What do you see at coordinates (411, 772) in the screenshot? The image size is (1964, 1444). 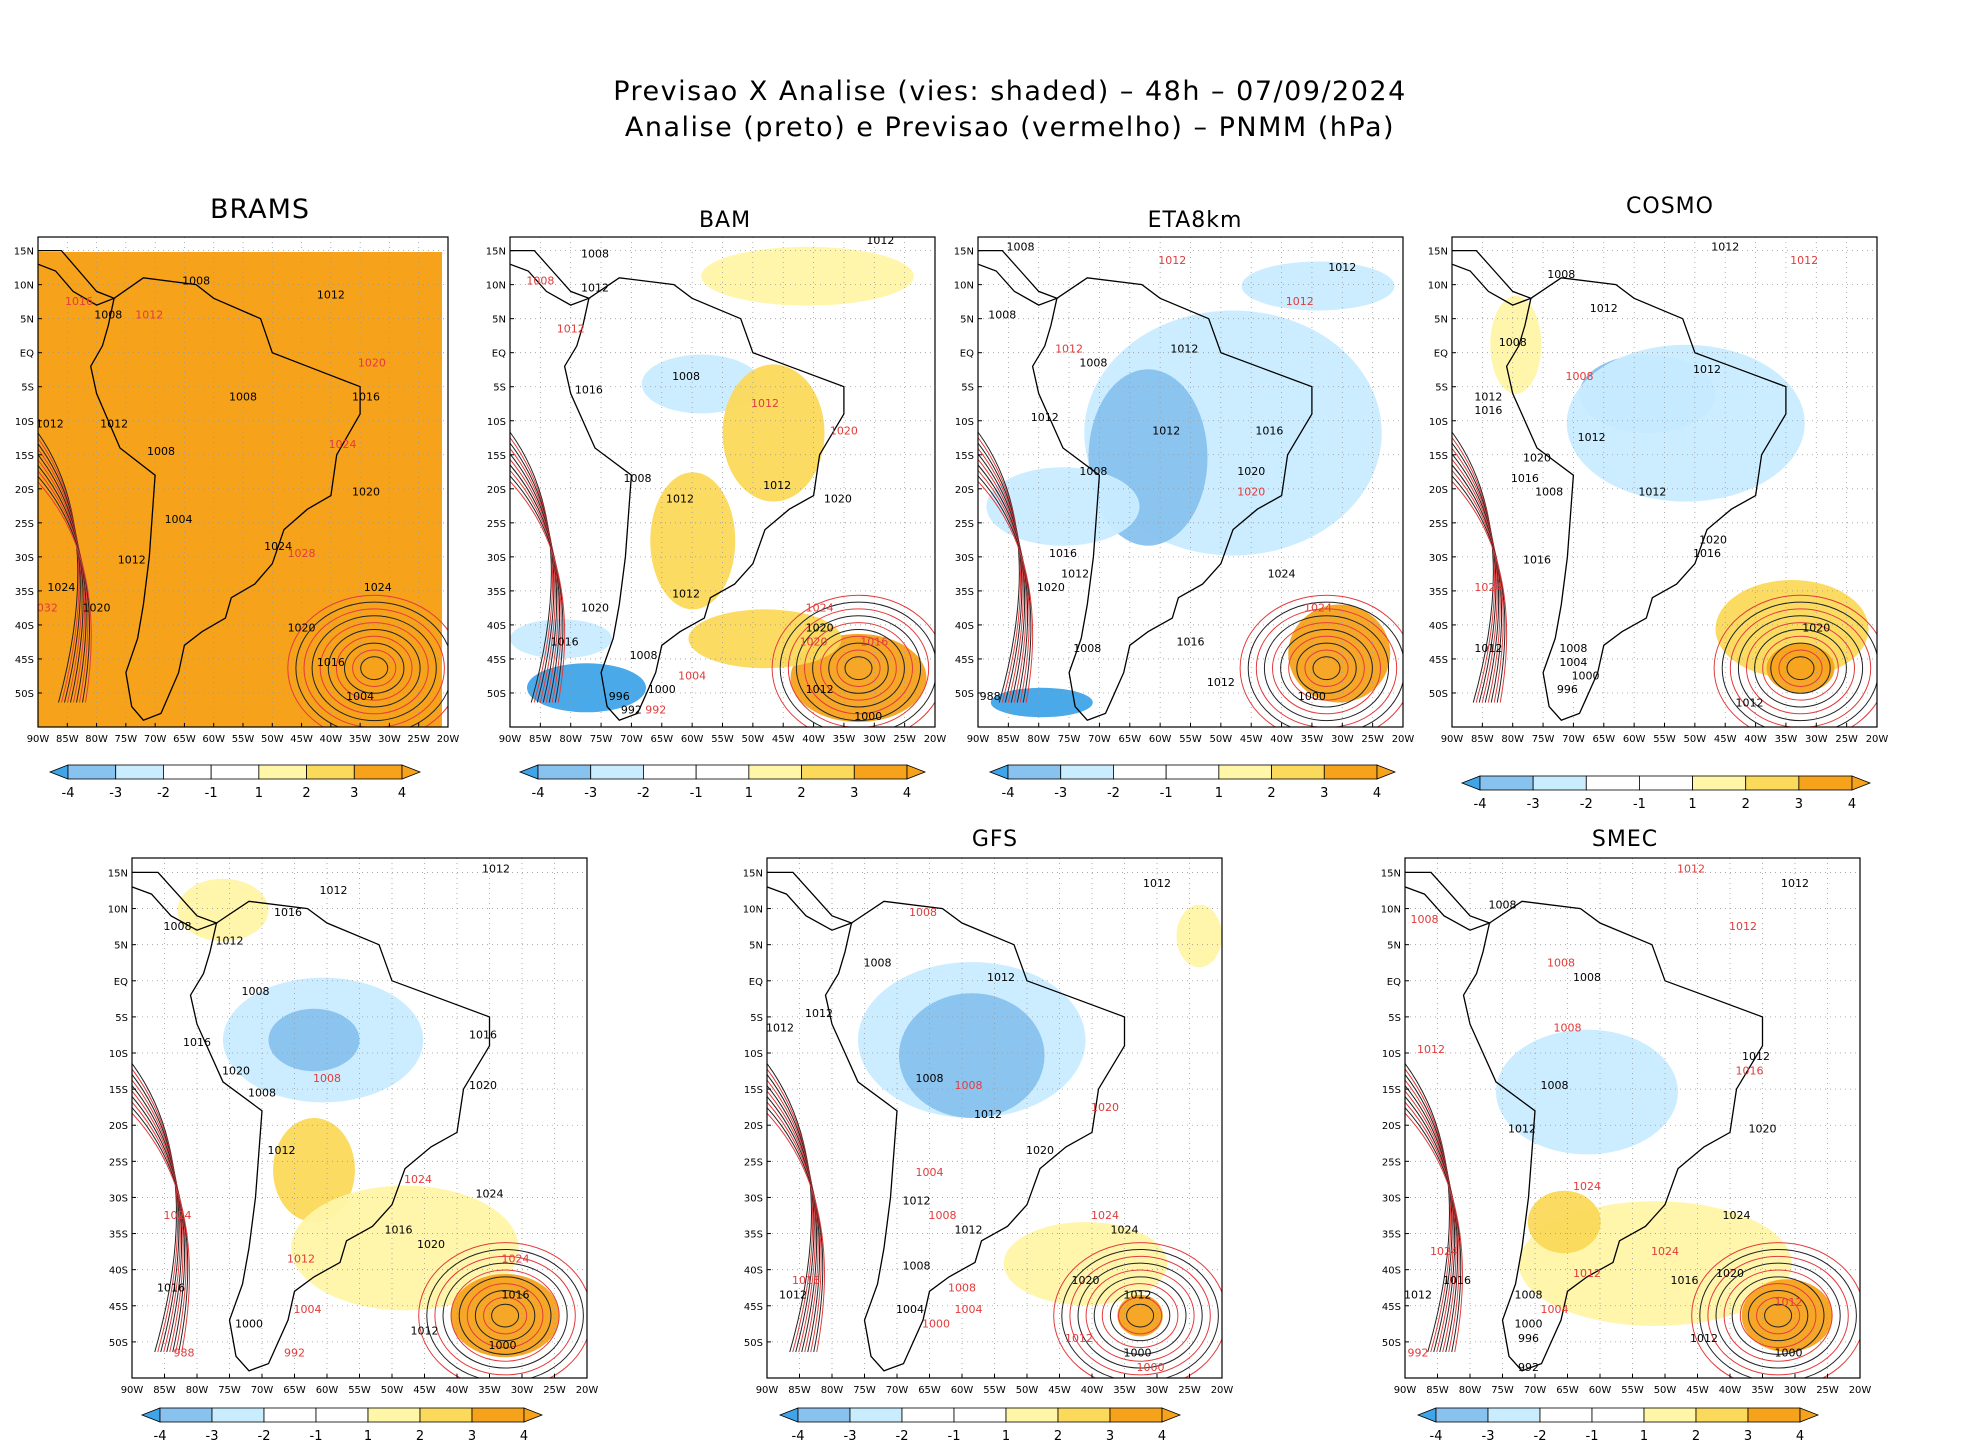 I see `colorbar-right-arrow` at bounding box center [411, 772].